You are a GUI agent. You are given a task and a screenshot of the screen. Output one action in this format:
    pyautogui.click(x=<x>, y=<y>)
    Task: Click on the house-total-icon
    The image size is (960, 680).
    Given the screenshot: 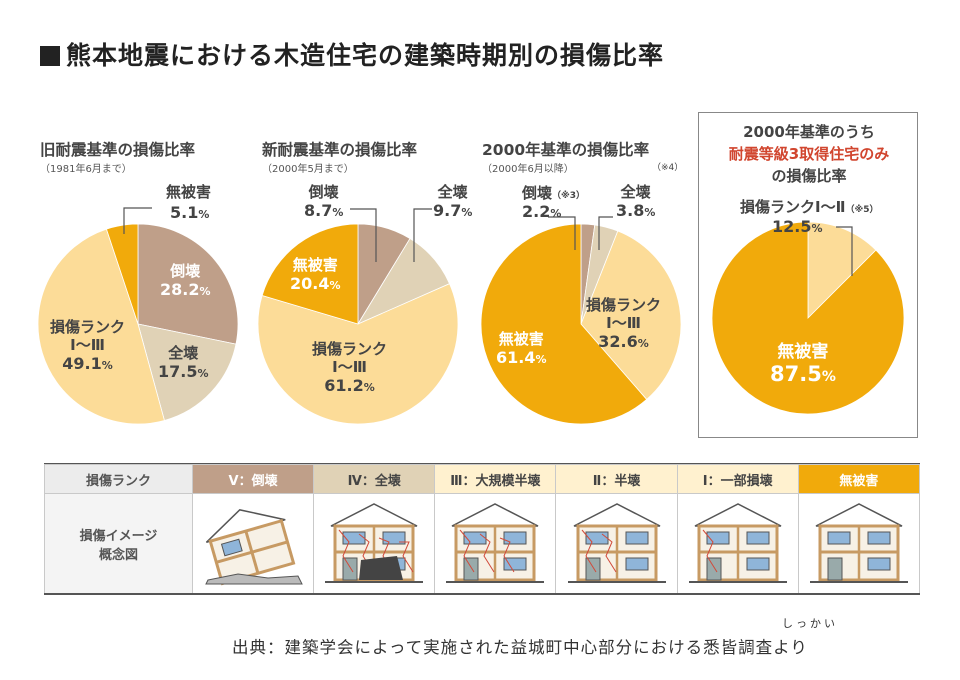 What is the action you would take?
    pyautogui.click(x=374, y=543)
    